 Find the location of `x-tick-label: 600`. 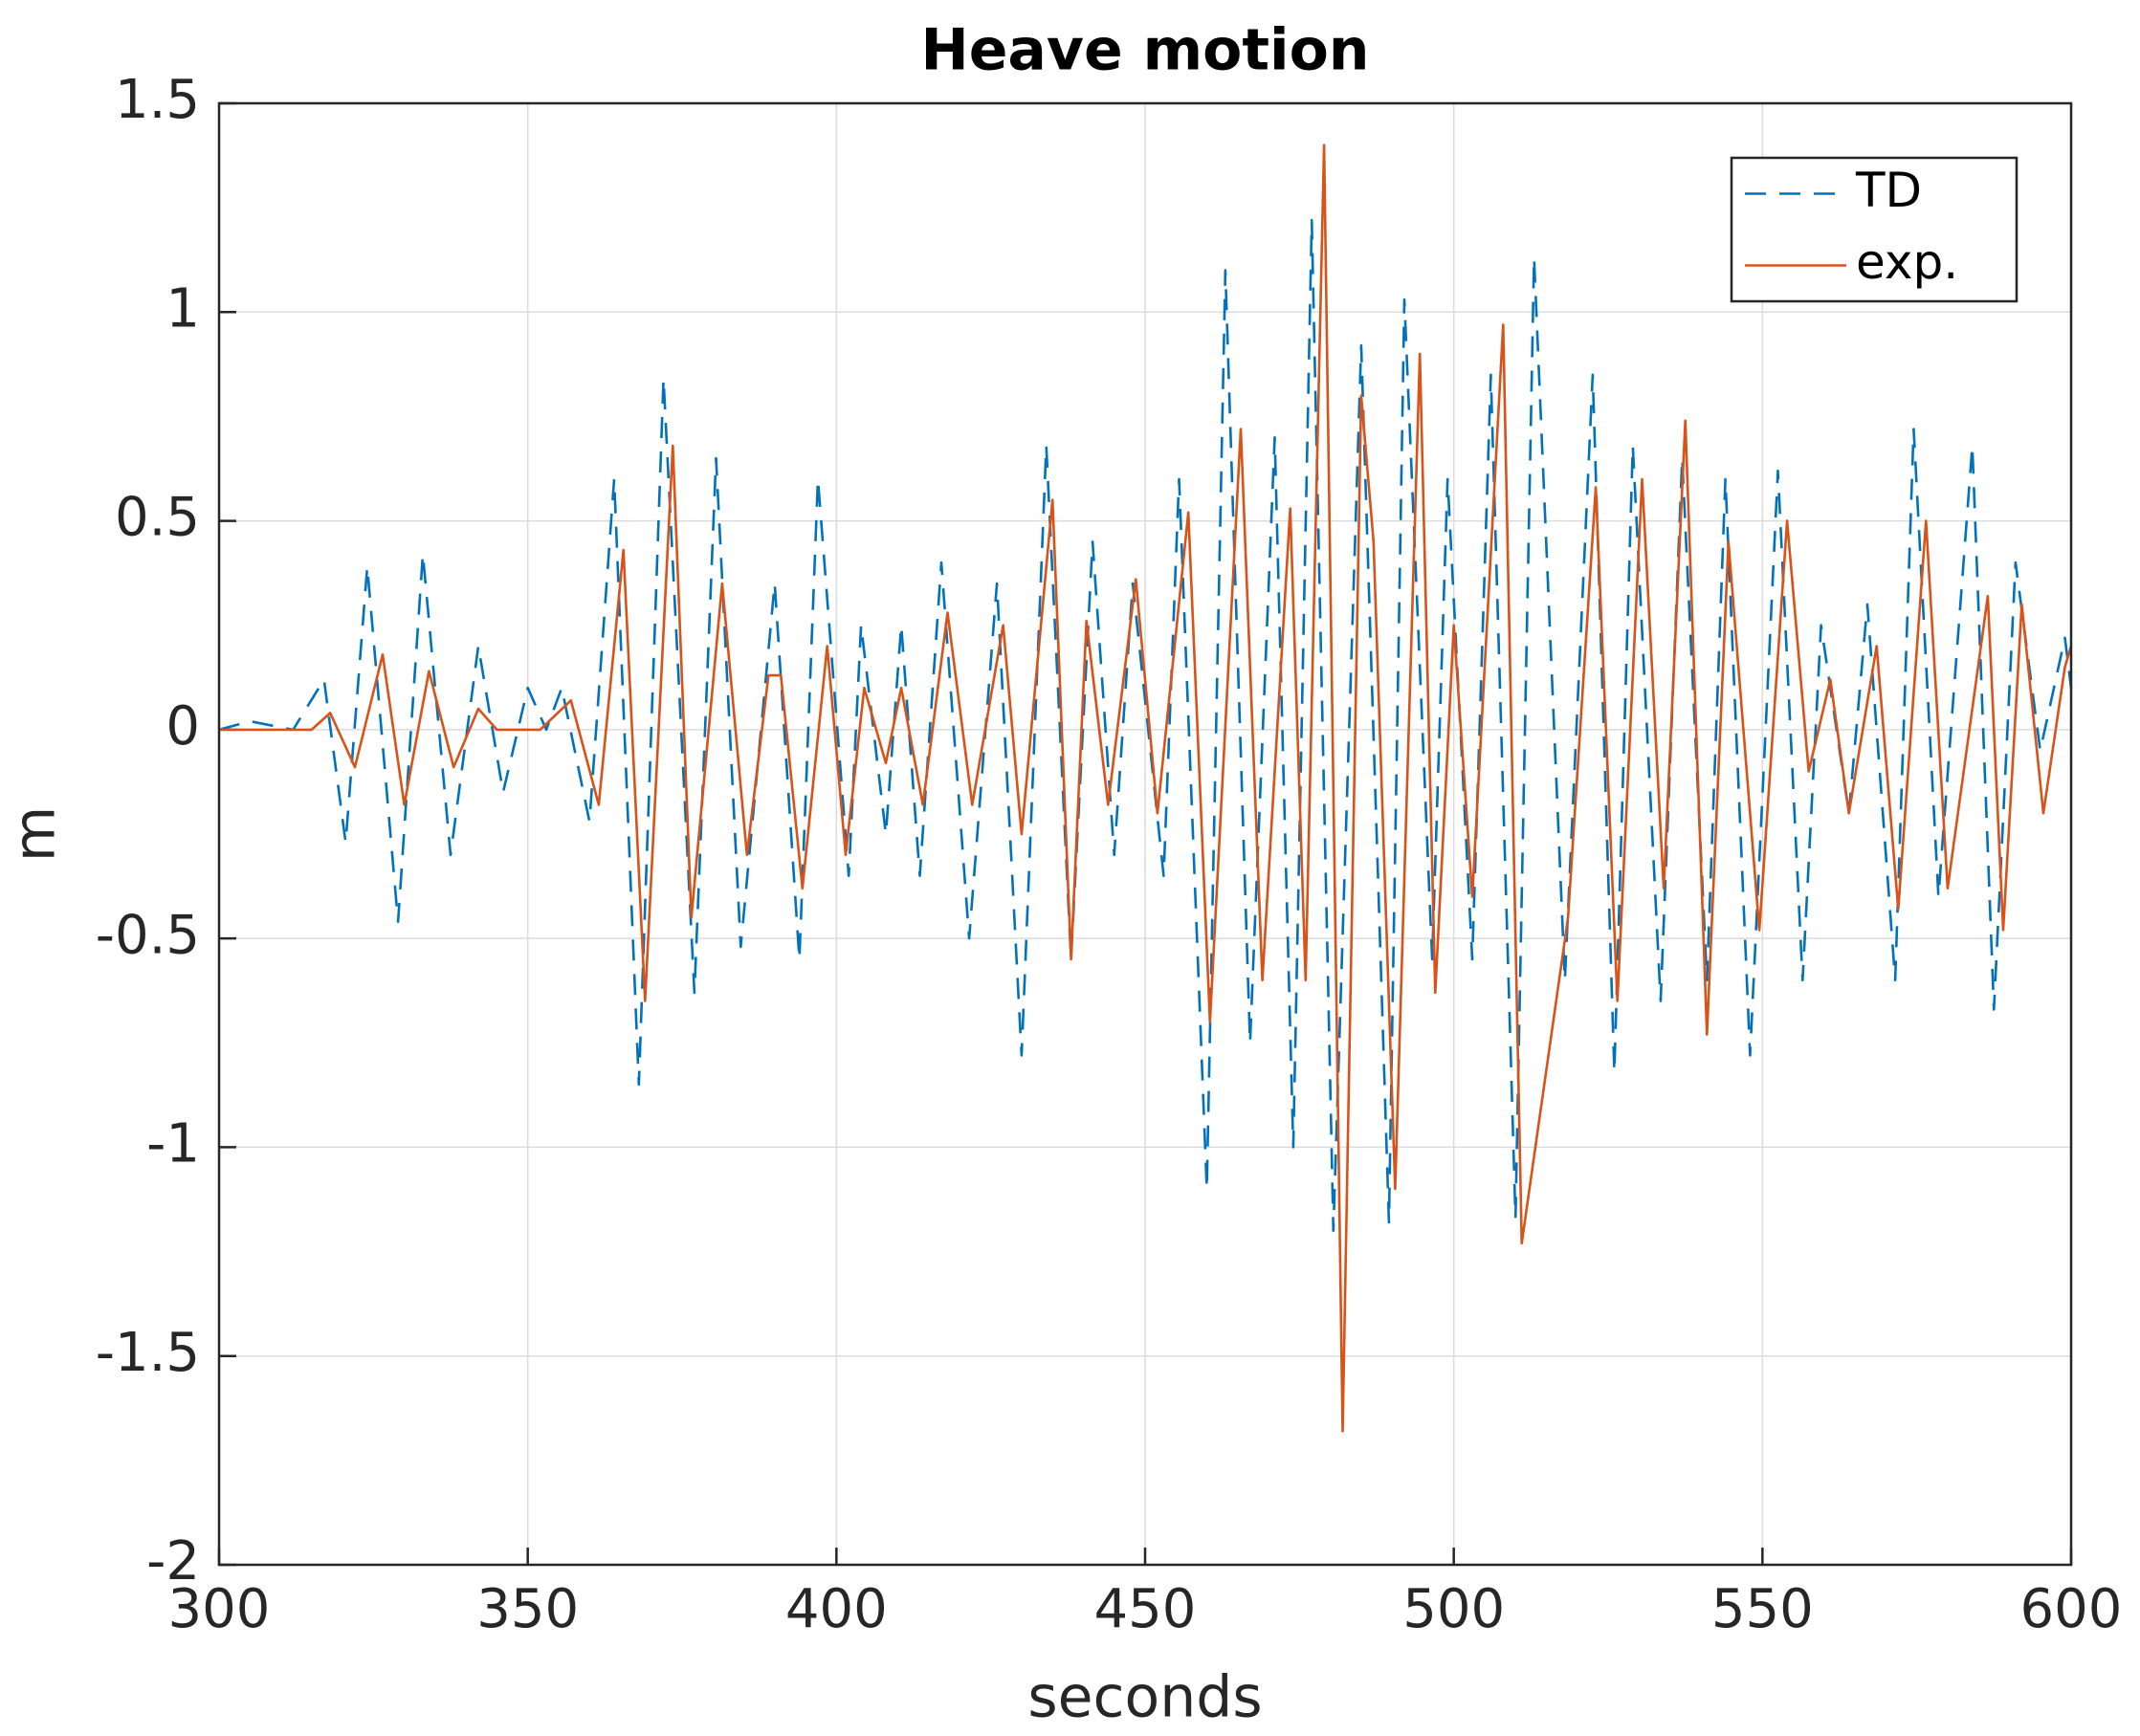

x-tick-label: 600 is located at coordinates (2071, 1609).